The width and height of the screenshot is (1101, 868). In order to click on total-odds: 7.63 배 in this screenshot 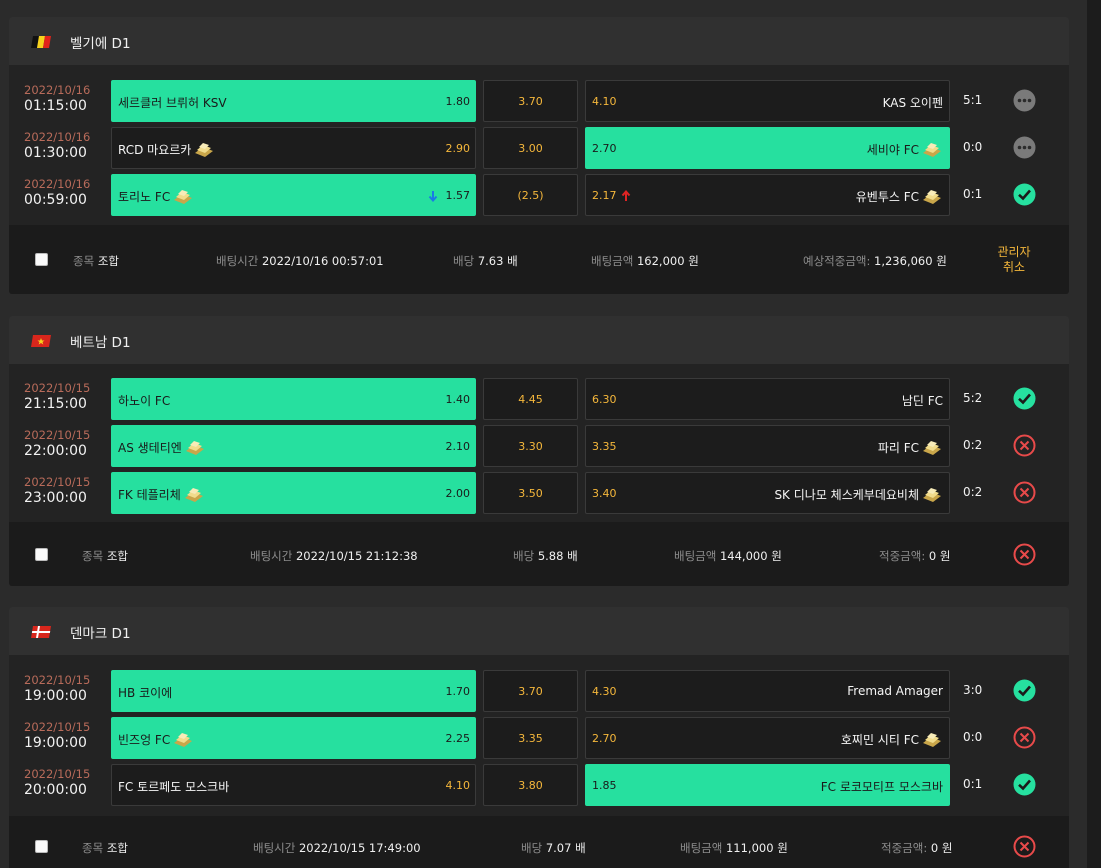, I will do `click(497, 261)`.